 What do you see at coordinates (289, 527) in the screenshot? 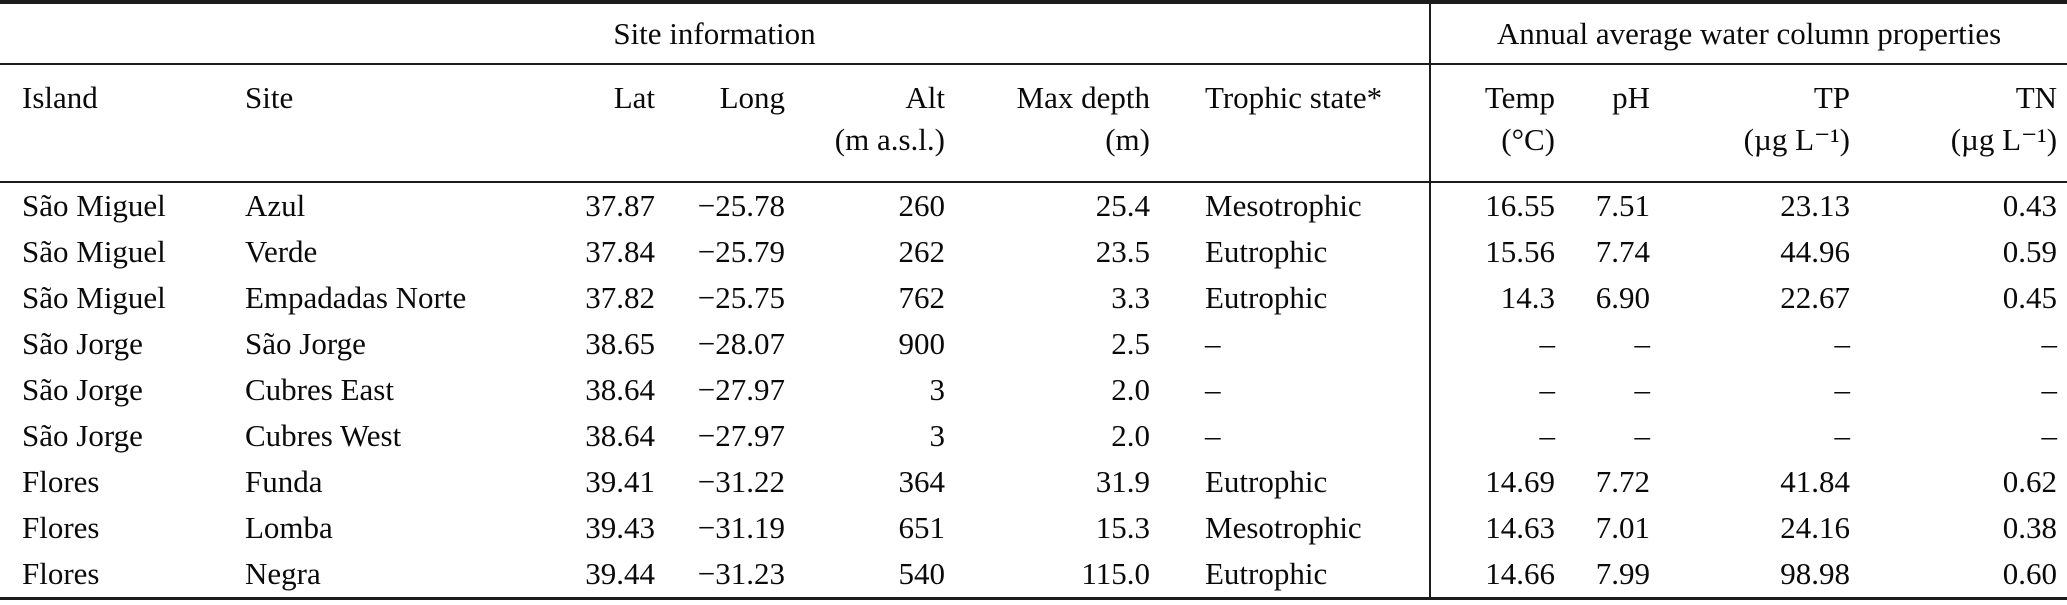
I see `table-cell: Lomba` at bounding box center [289, 527].